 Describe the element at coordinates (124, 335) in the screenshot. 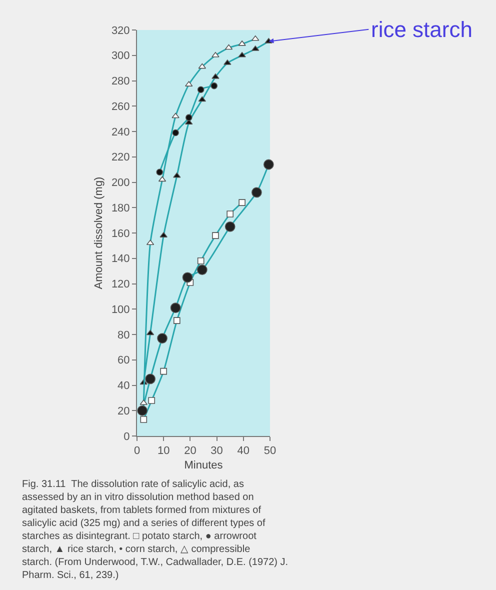

I see `y-tick-label: 80` at that location.